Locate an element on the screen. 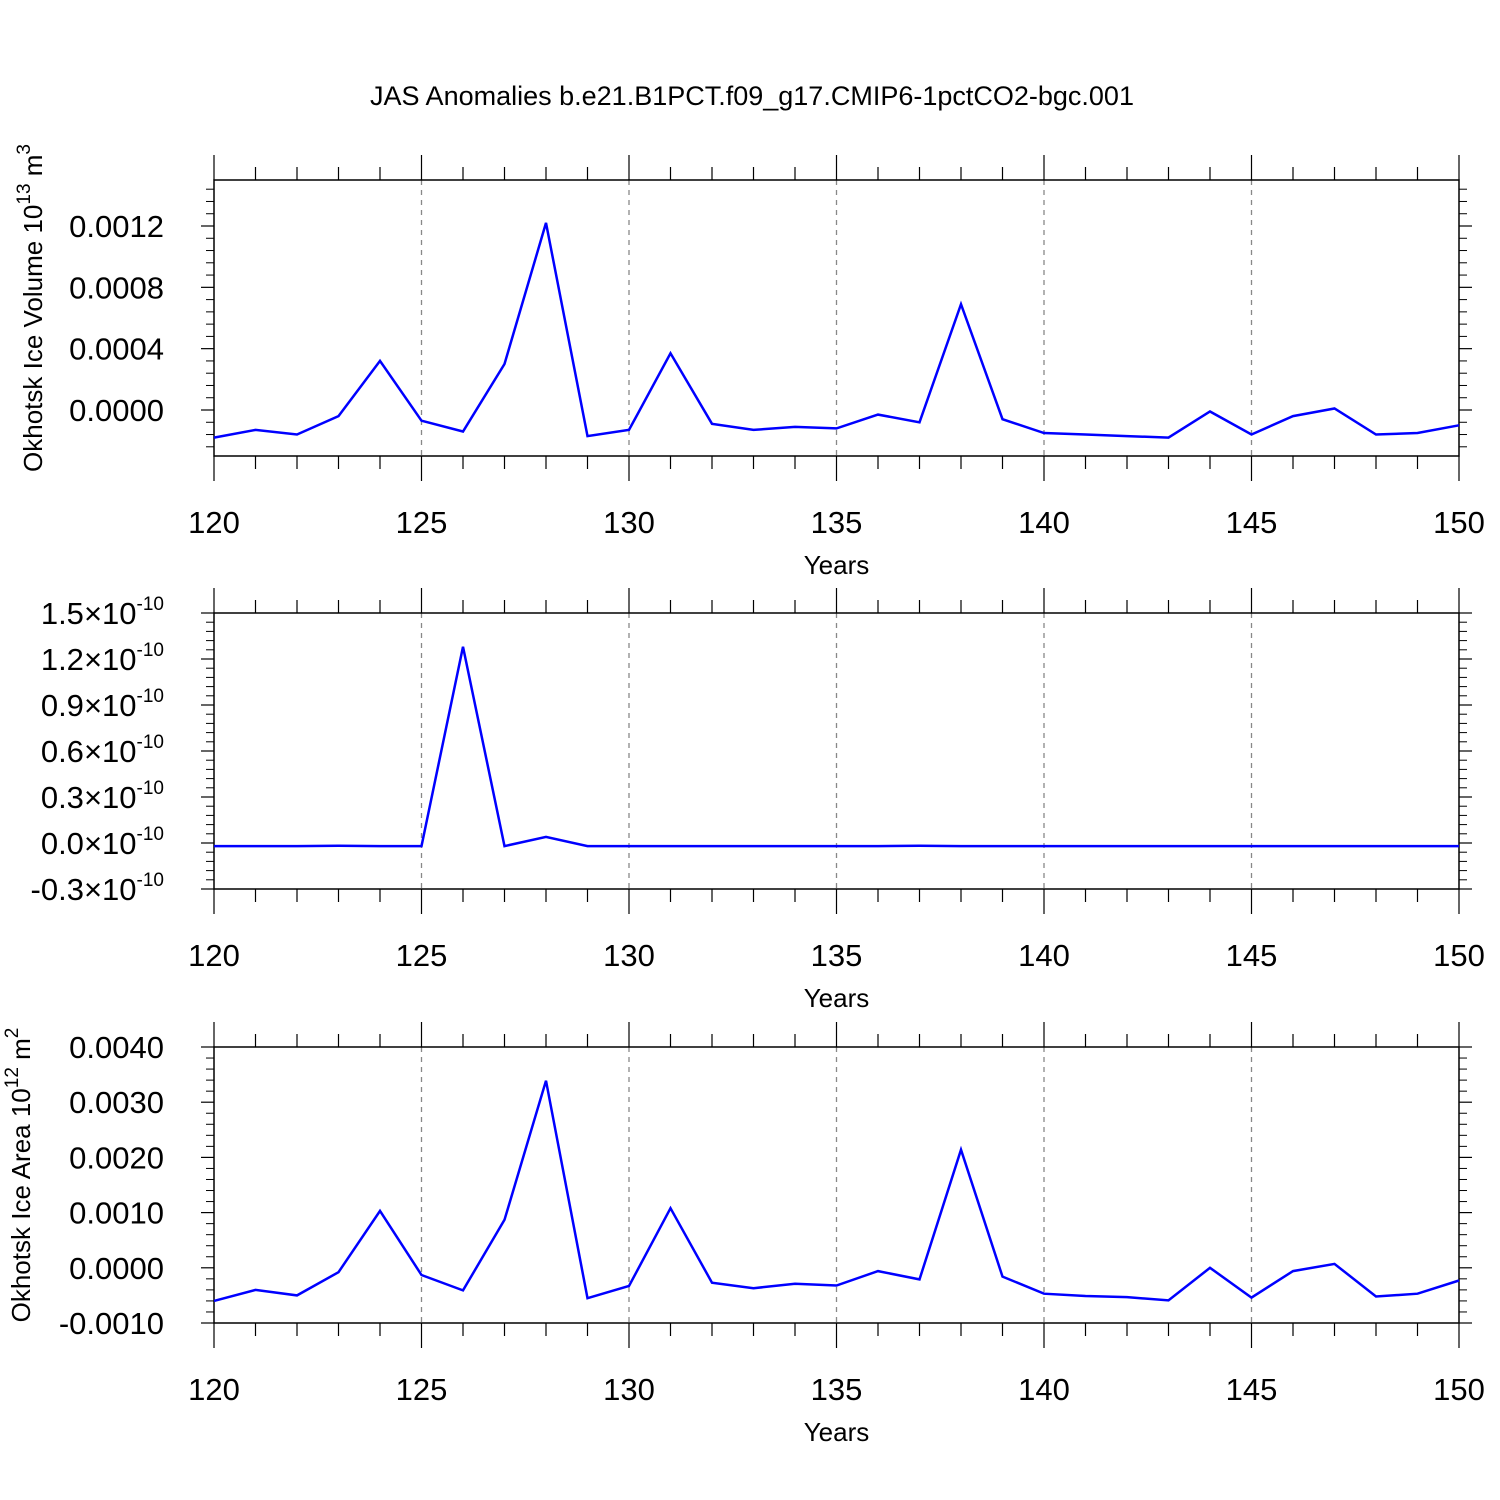 The height and width of the screenshot is (1500, 1500). y-tick-label: 0.0010 is located at coordinates (116, 1213).